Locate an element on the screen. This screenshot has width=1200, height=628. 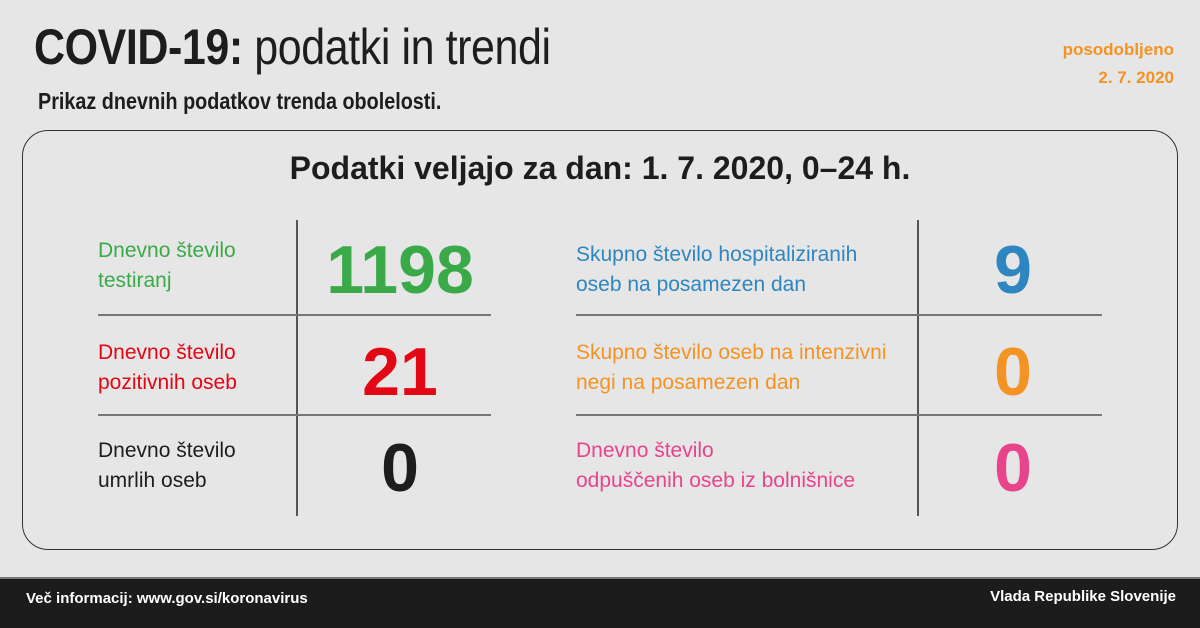
stat-label-line: Skupno število oseb na intenzivni is located at coordinates (731, 352).